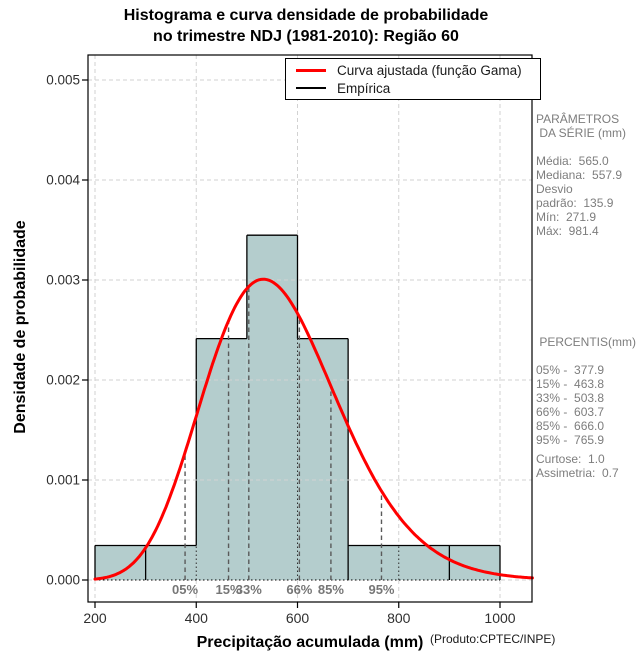  Describe the element at coordinates (185, 589) in the screenshot. I see `percentile-label-05: 05%` at that location.